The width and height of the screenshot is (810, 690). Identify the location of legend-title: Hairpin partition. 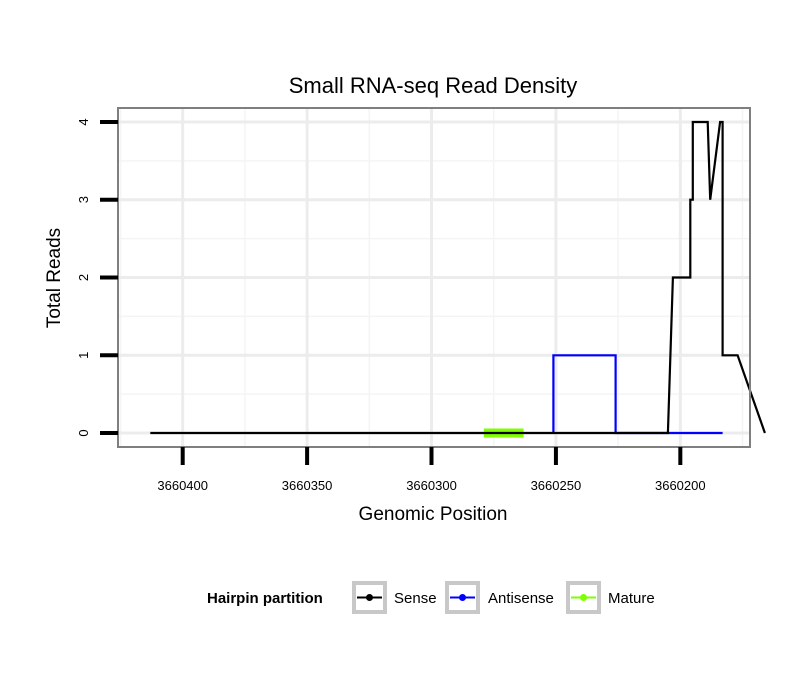
(265, 598).